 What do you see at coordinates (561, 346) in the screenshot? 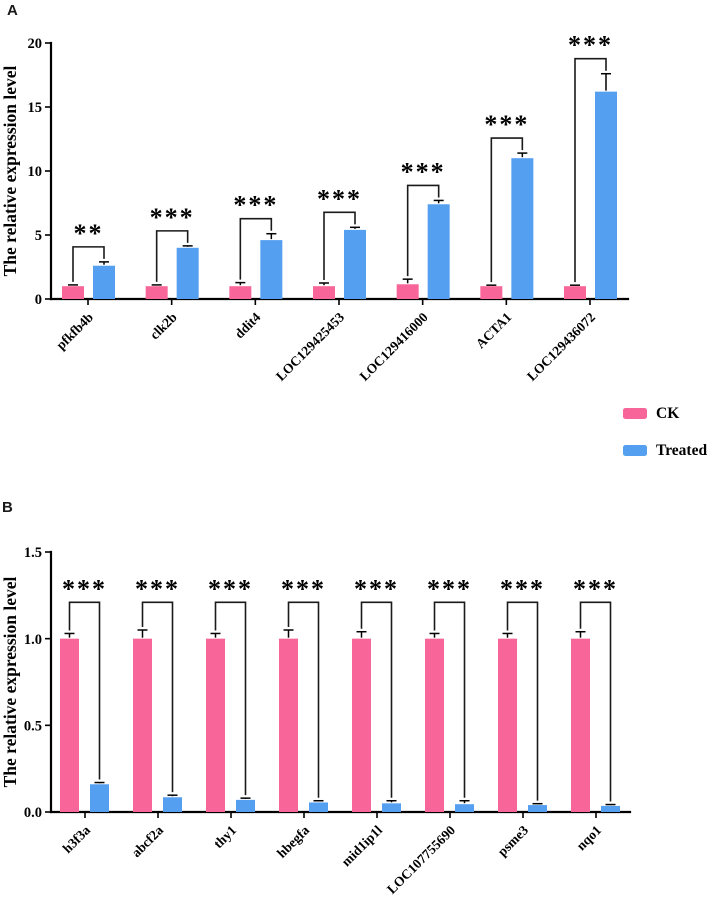
I see `x-category-label: LOC129436072` at bounding box center [561, 346].